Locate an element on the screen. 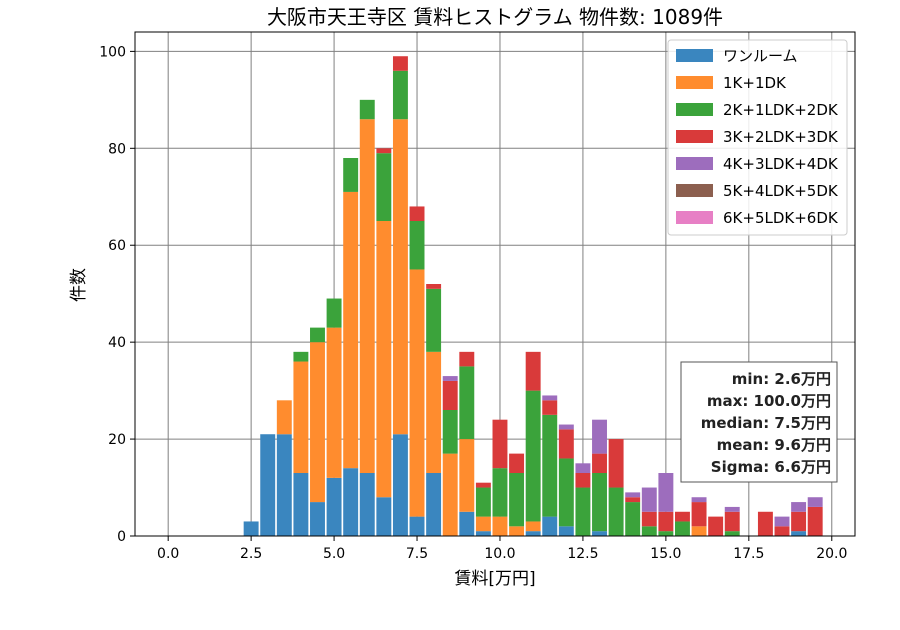  legend-label: 1K+1DK is located at coordinates (755, 83).